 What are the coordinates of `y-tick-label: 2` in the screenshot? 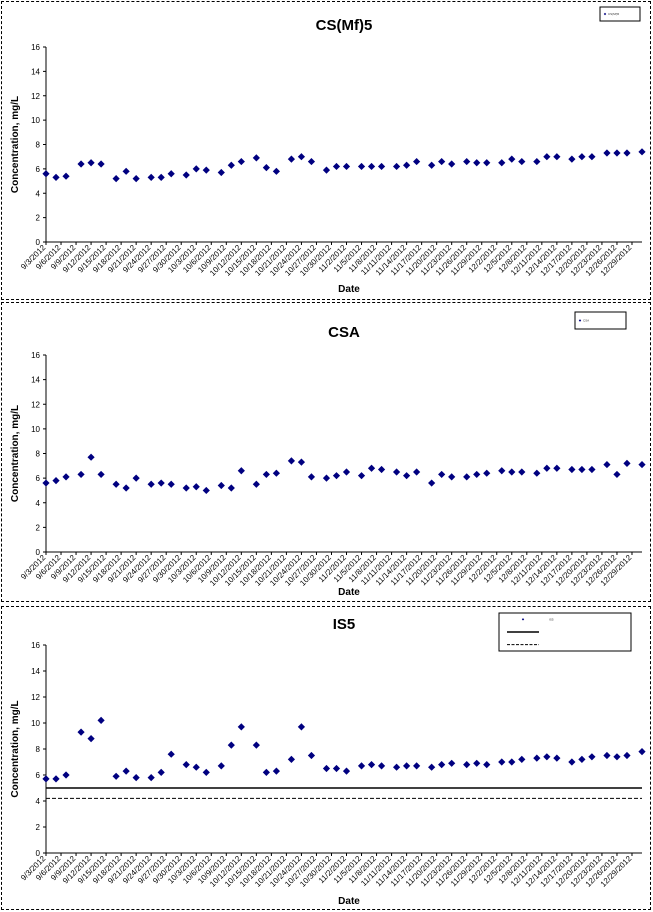 It's located at (38, 527).